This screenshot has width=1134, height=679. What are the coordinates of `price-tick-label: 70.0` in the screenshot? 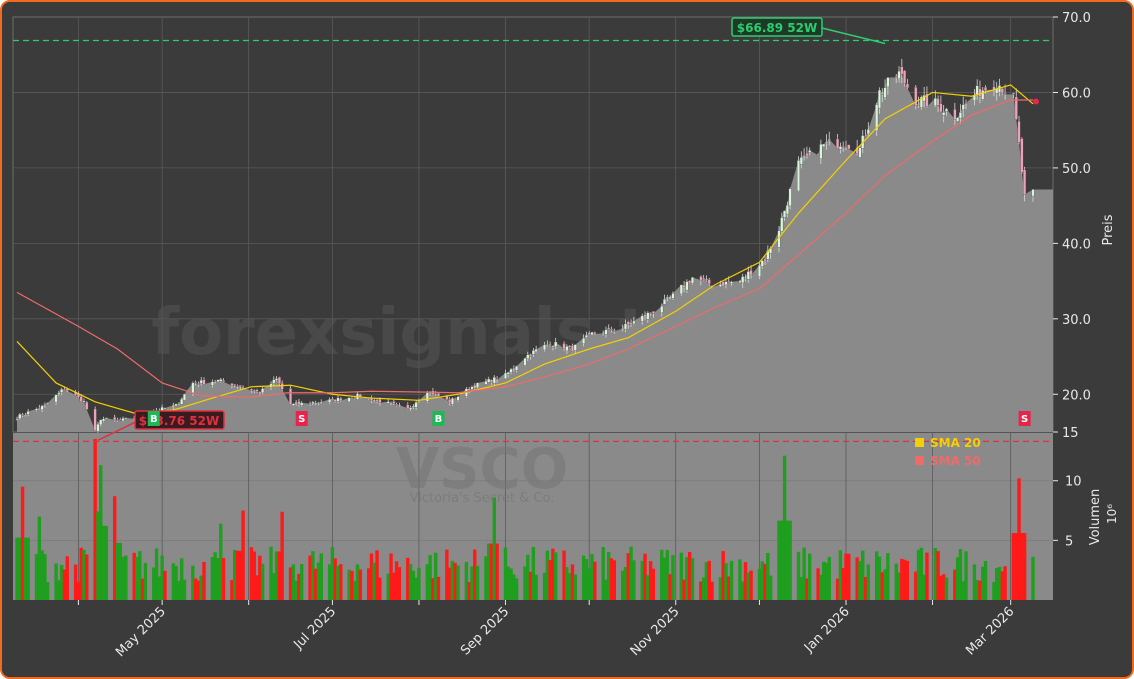 It's located at (1076, 18).